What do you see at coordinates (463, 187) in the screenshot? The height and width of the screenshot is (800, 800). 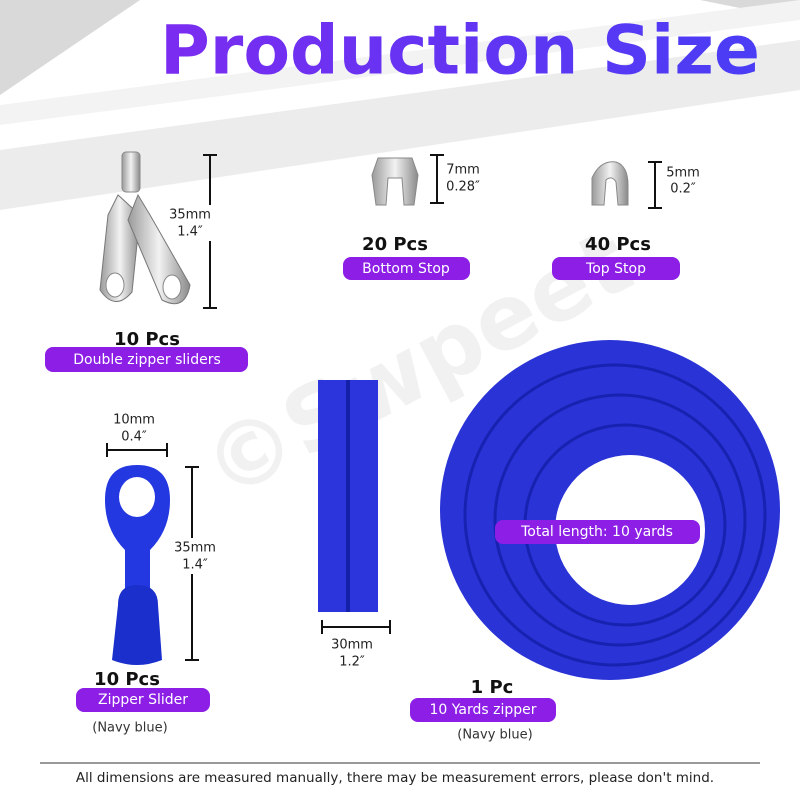 I see `dimension: 0.28″` at bounding box center [463, 187].